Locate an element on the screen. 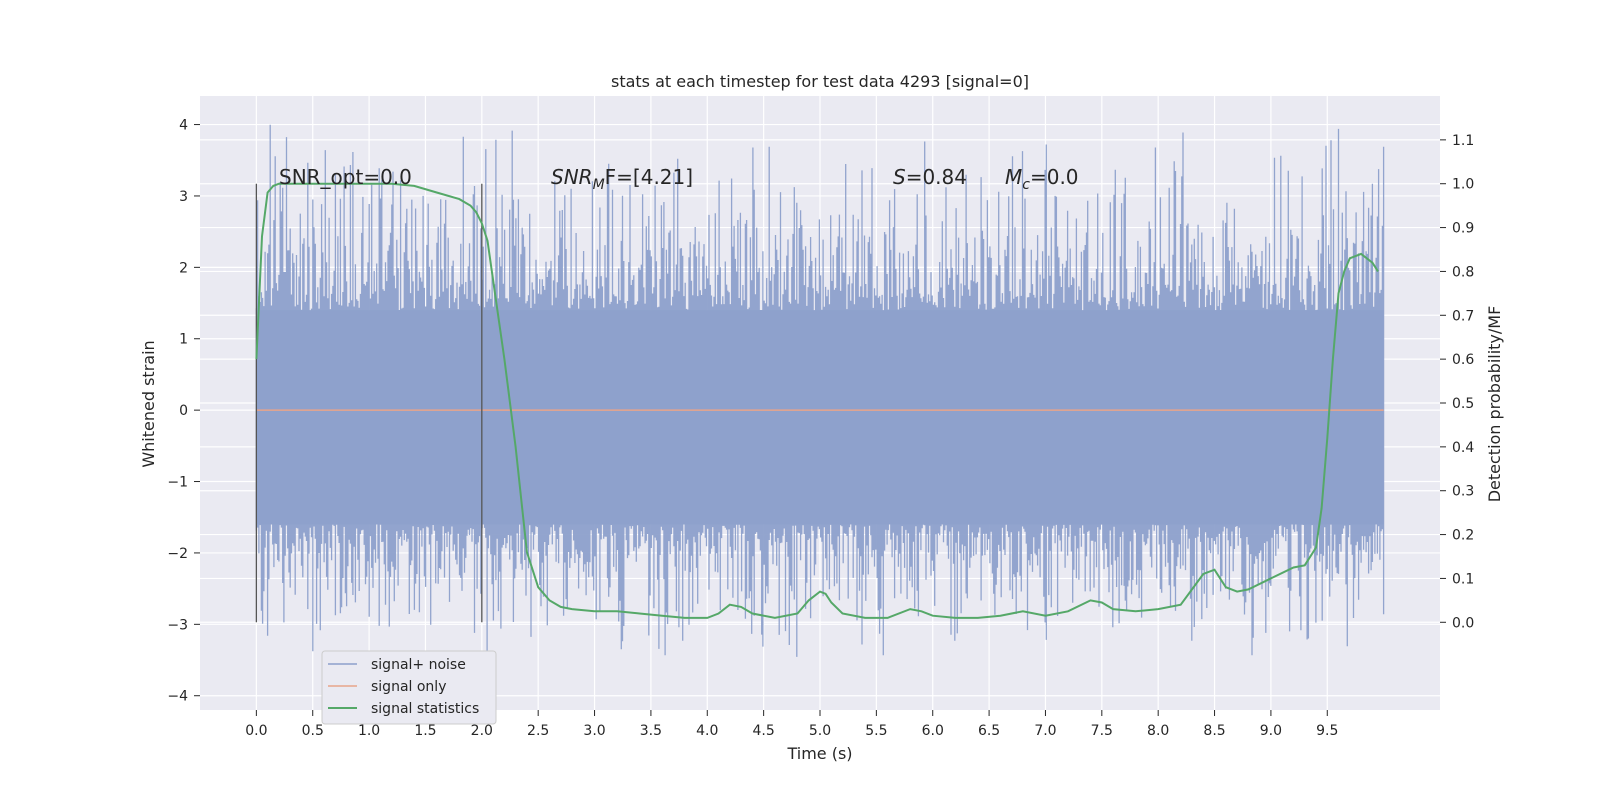 This screenshot has width=1600, height=800. annotation-snr-mf-rest: F=[4.21] is located at coordinates (649, 177).